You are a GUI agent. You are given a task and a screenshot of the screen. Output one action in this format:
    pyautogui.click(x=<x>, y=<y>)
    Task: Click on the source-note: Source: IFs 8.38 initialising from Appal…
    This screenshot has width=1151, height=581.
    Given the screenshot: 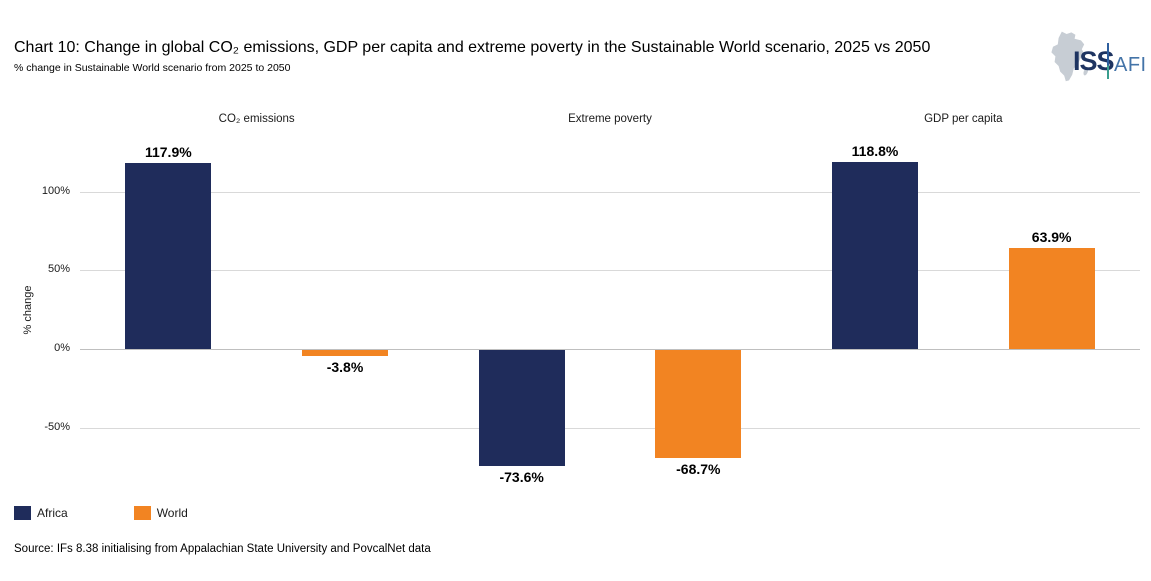 What is the action you would take?
    pyautogui.click(x=222, y=549)
    